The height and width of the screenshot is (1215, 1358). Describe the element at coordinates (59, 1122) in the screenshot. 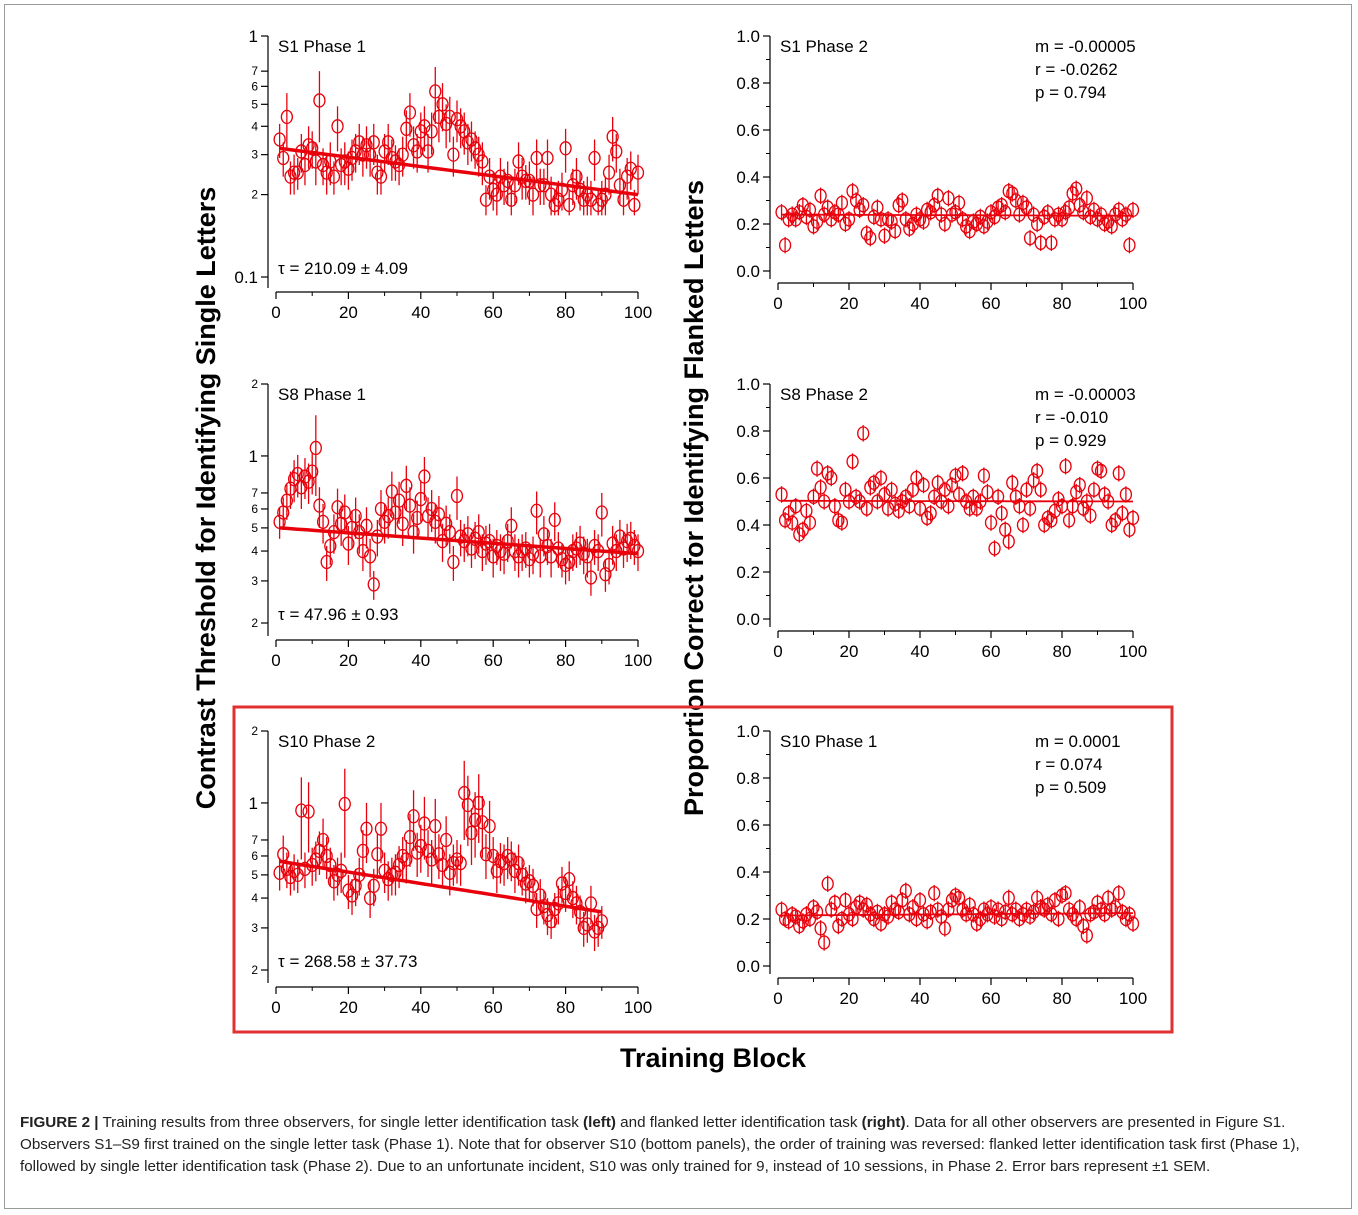

I see `caption-figure-label: FIGURE 2 |` at that location.